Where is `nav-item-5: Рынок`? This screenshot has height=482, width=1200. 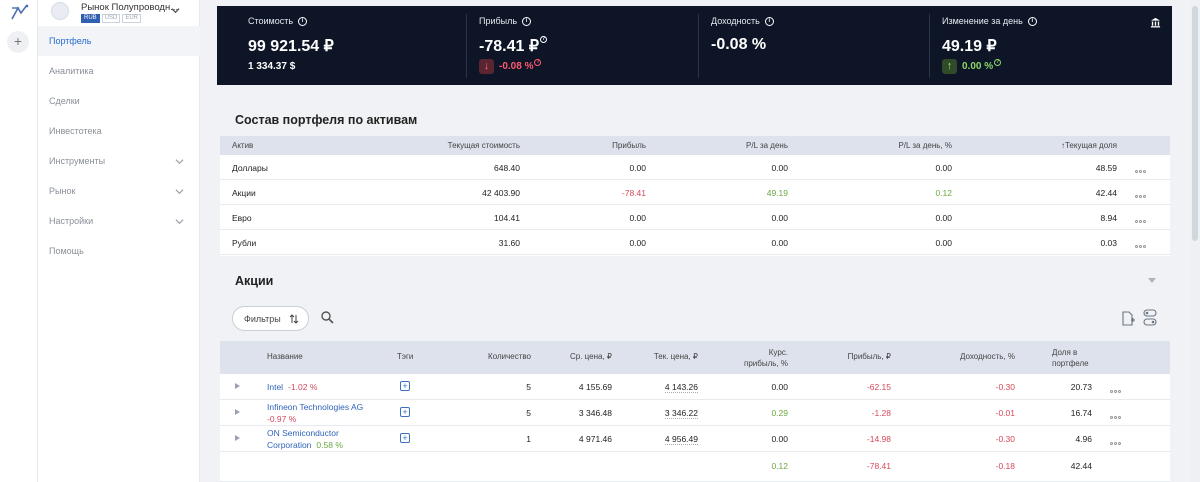
nav-item-5: Рынок is located at coordinates (119, 191).